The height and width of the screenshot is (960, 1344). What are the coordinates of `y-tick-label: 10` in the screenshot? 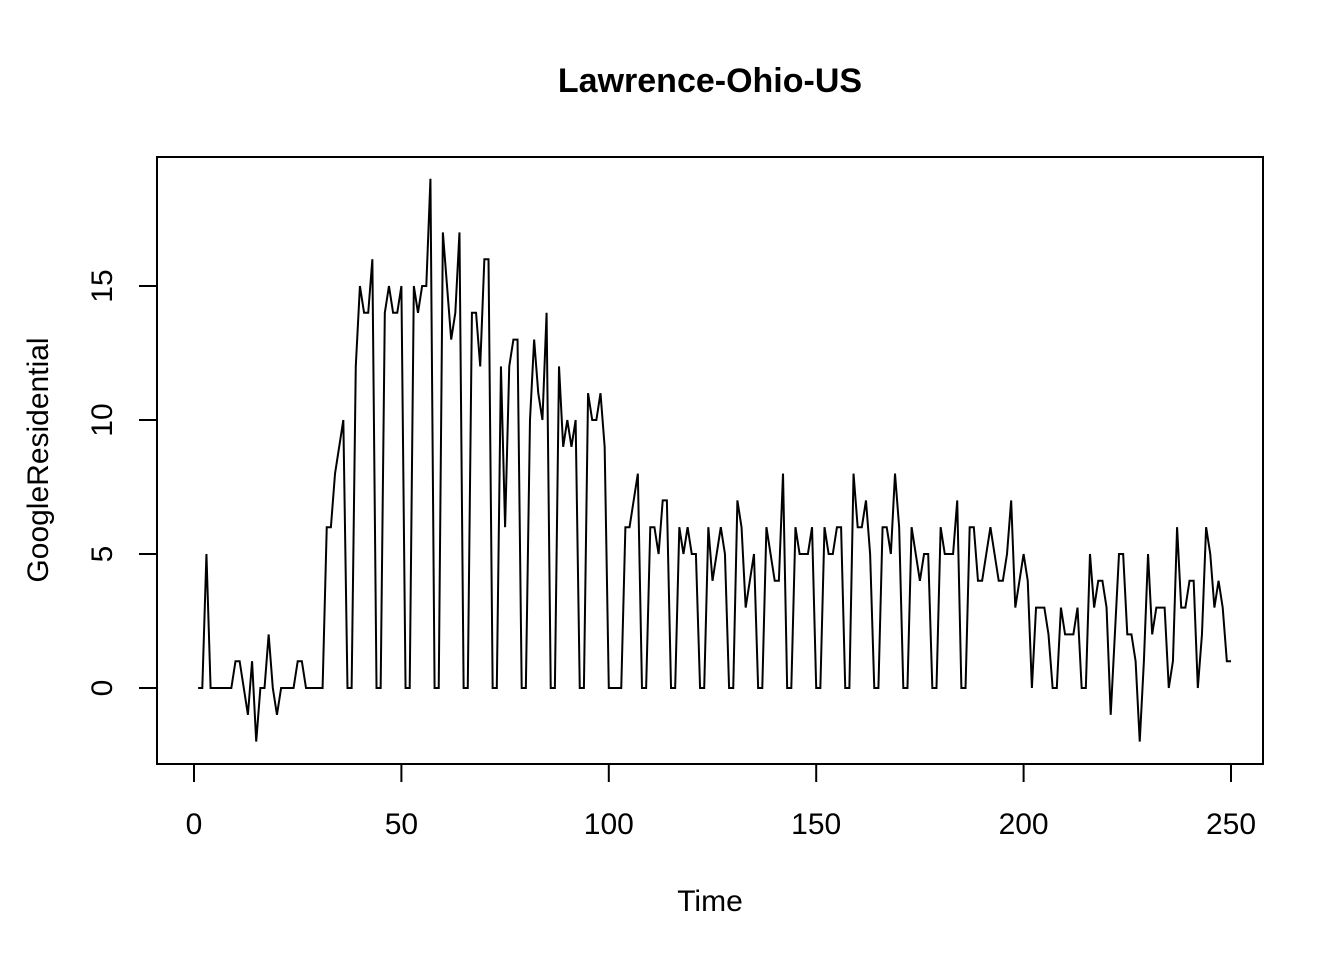 It's located at (102, 419).